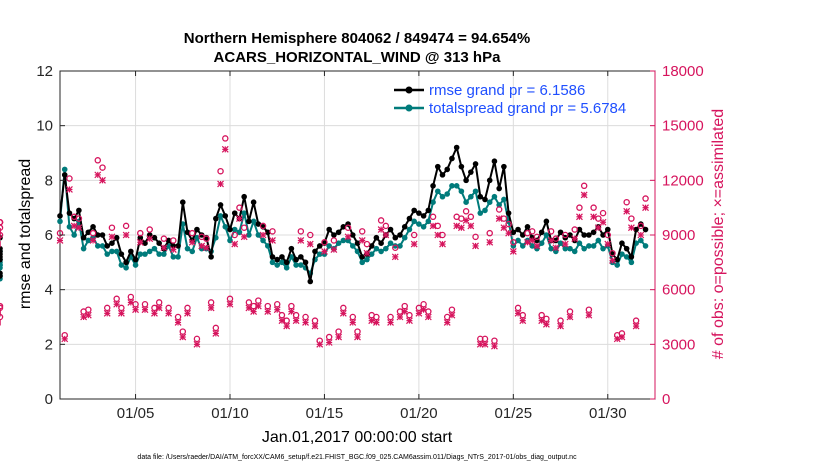 This screenshot has width=830, height=470. Describe the element at coordinates (25, 234) in the screenshot. I see `y-axis-label: rmse and totalspread` at that location.